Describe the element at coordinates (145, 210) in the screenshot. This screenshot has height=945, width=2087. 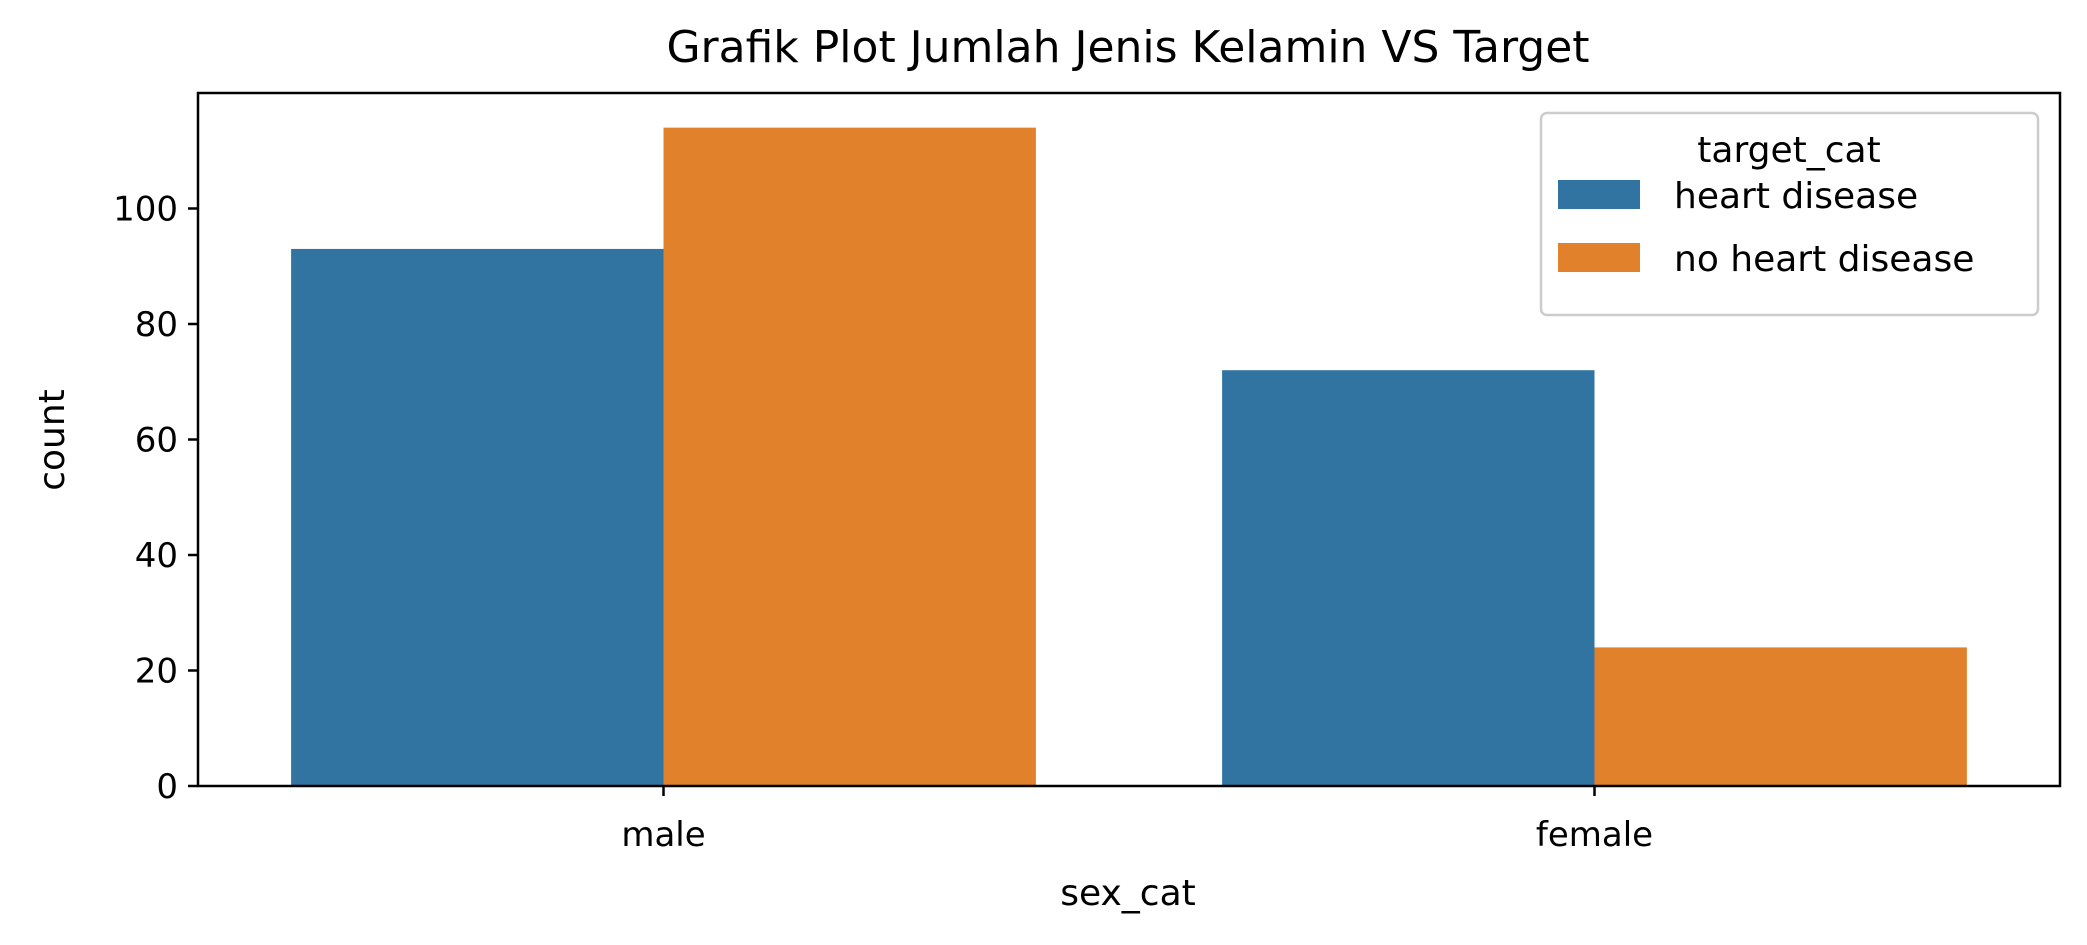
I see `y-tick-label: 100` at that location.